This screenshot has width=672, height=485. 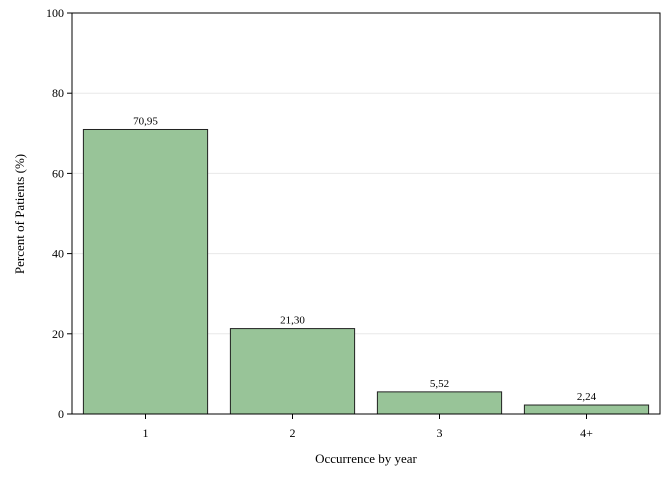 What do you see at coordinates (58, 254) in the screenshot?
I see `y-tick-label-2: 40` at bounding box center [58, 254].